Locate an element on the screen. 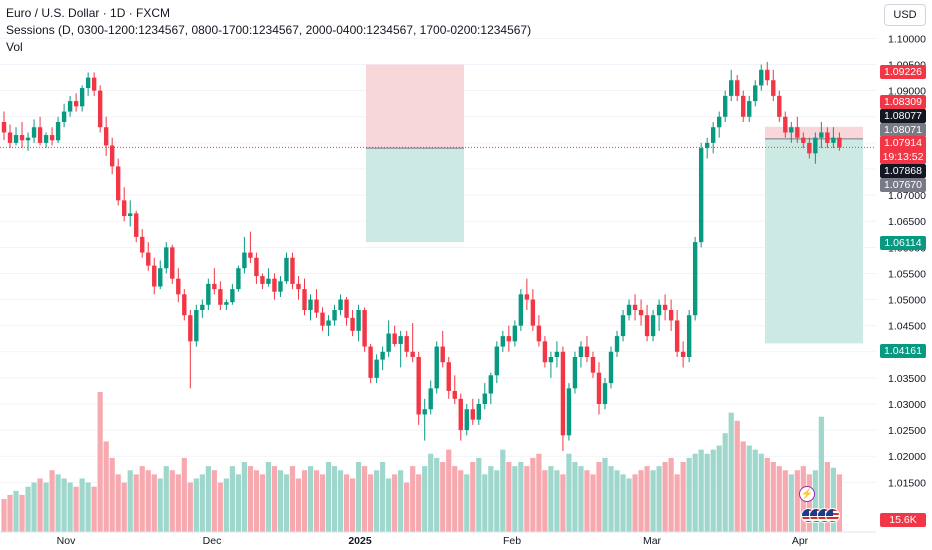 The height and width of the screenshot is (550, 932). time-axis: Nov Dec 2025 Feb Mar Apr is located at coordinates (438, 539).